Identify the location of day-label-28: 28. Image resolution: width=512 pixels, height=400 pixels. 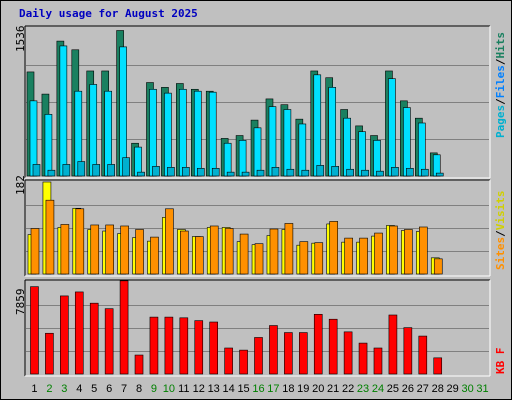
(438, 389).